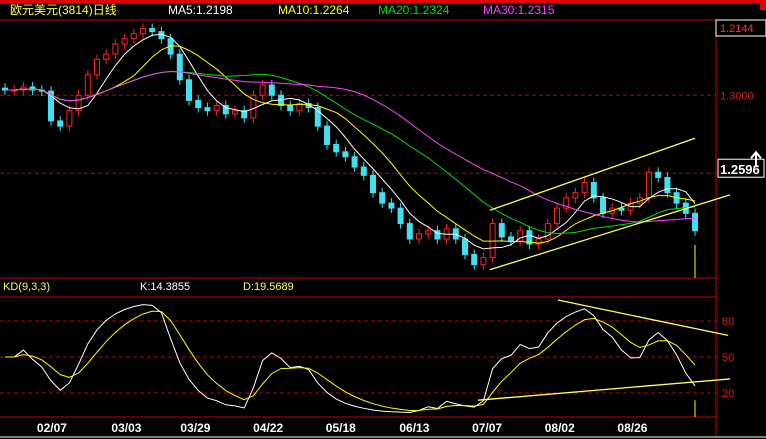  What do you see at coordinates (728, 322) in the screenshot?
I see `kd-tick-label: 80` at bounding box center [728, 322].